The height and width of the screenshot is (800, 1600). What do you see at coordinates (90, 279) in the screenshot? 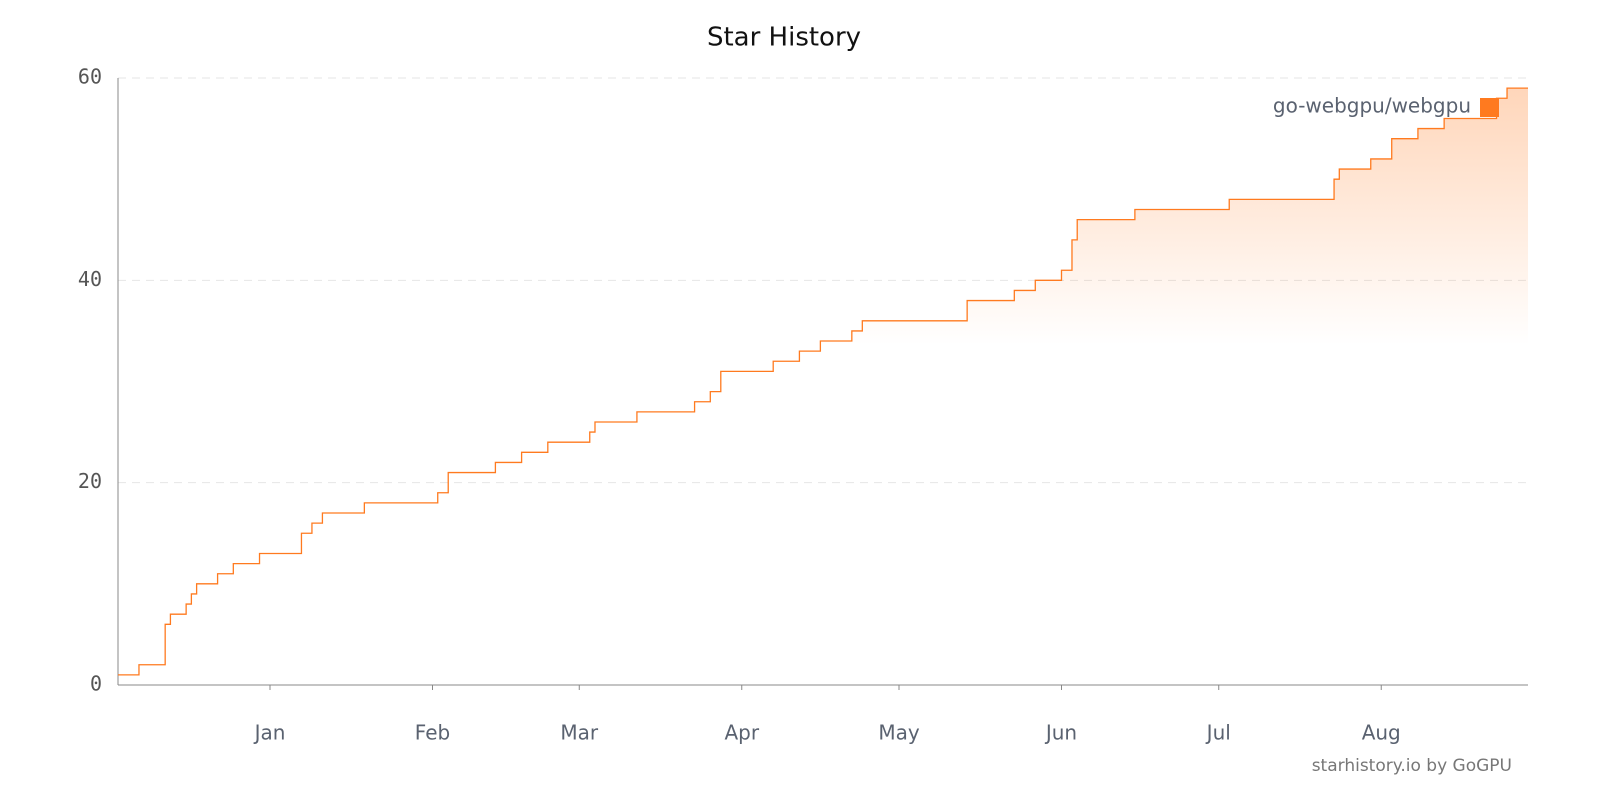
I see `y-tick-label: 40` at bounding box center [90, 279].